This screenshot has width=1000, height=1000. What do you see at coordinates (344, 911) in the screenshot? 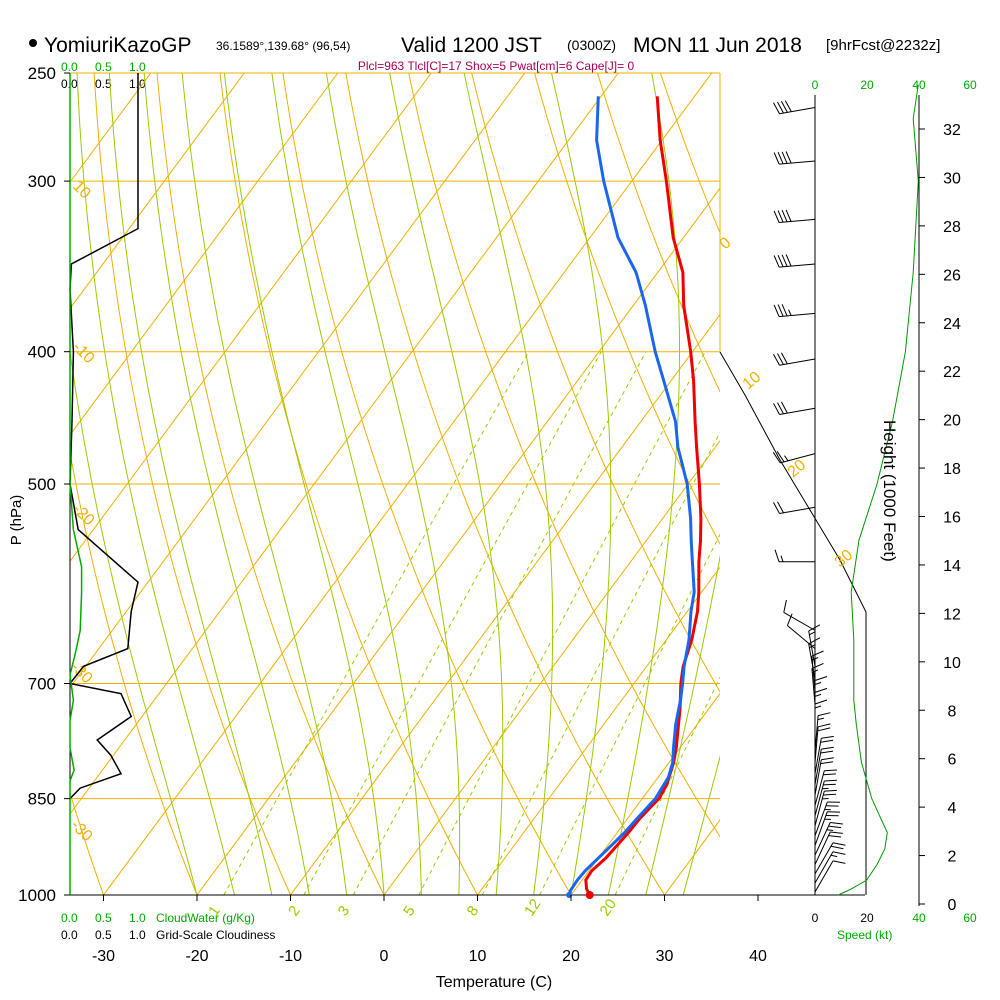
I see `mixing-ratio-label: 3` at bounding box center [344, 911].